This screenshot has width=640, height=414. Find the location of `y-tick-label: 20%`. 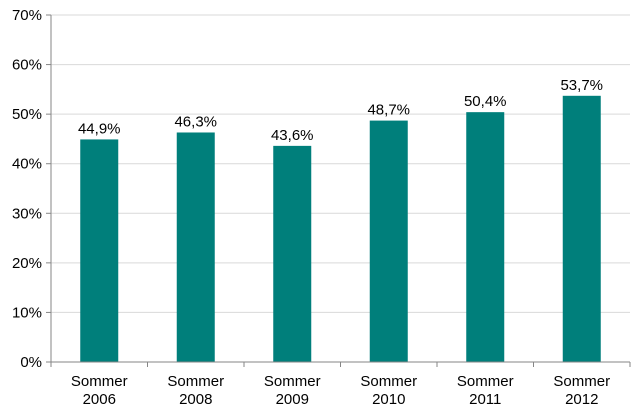

y-tick-label: 20% is located at coordinates (27, 263).